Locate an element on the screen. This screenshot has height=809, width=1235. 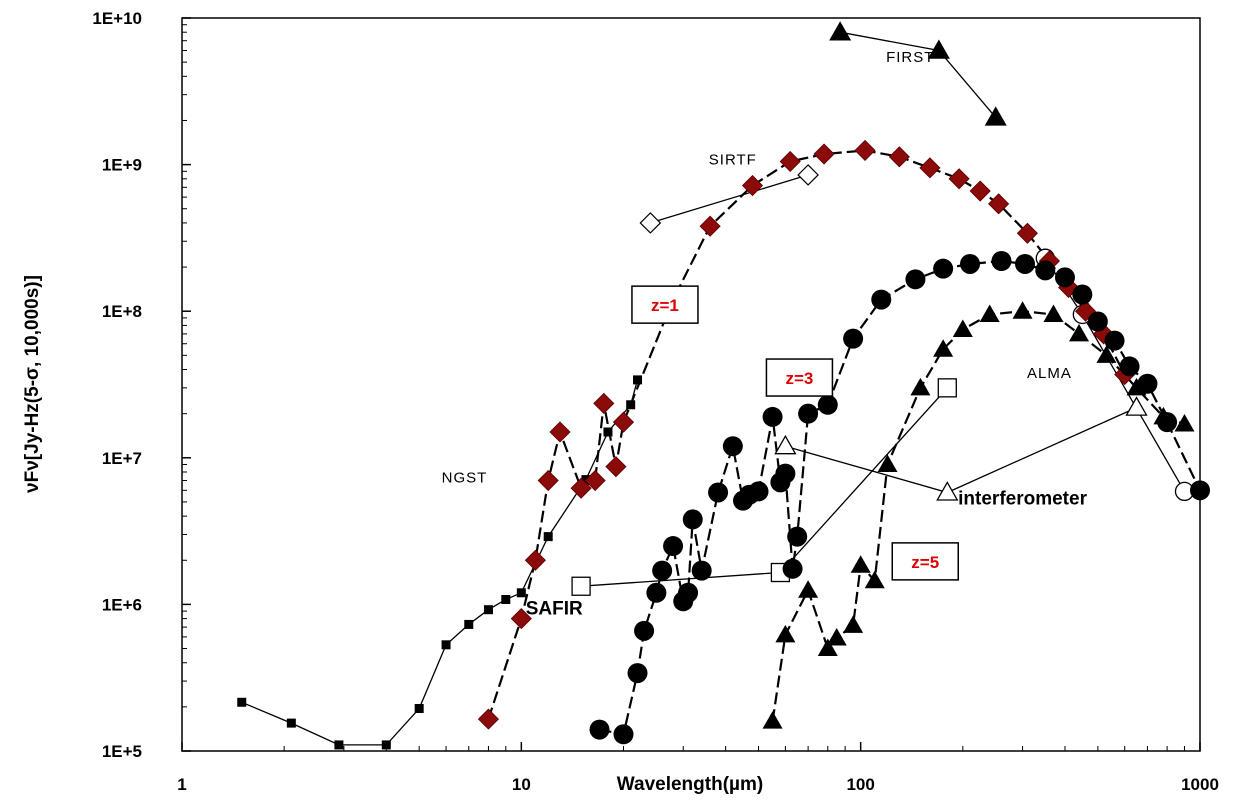
z-label: z=1 is located at coordinates (665, 305).